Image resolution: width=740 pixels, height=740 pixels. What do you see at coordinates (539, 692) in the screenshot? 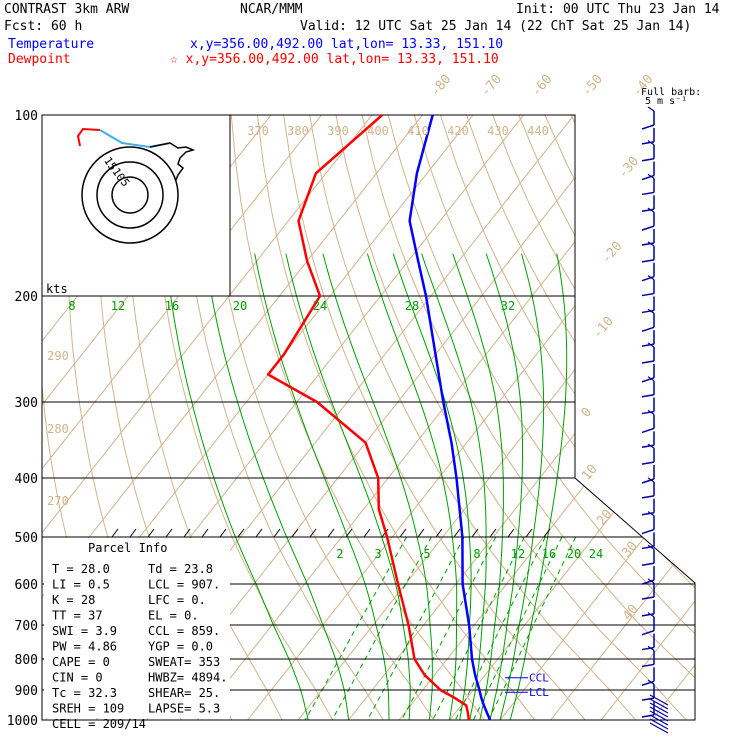
I see `marker-label-lcl: LCL` at bounding box center [539, 692].